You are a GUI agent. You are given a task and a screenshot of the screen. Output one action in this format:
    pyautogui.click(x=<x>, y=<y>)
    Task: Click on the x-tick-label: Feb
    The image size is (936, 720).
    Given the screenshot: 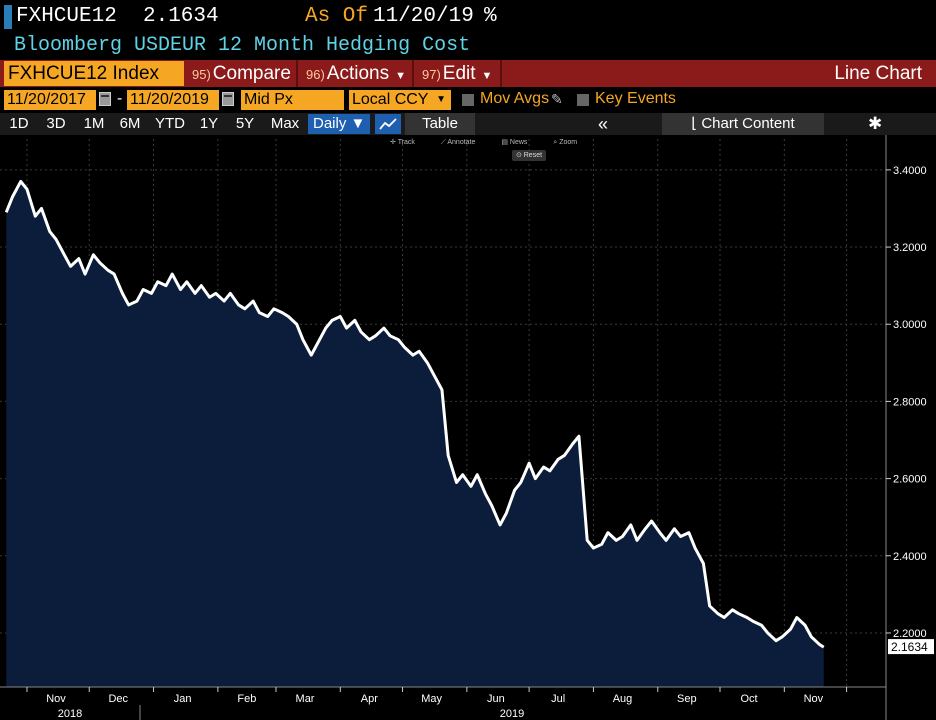 What is the action you would take?
    pyautogui.click(x=246, y=699)
    